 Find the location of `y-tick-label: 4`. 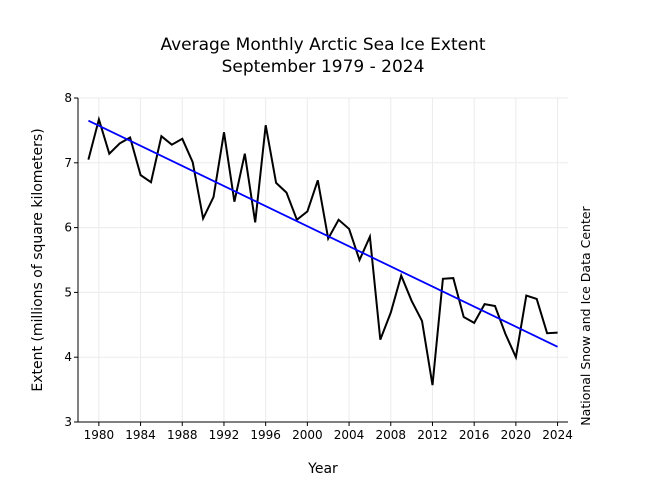

y-tick-label: 4 is located at coordinates (68, 357).